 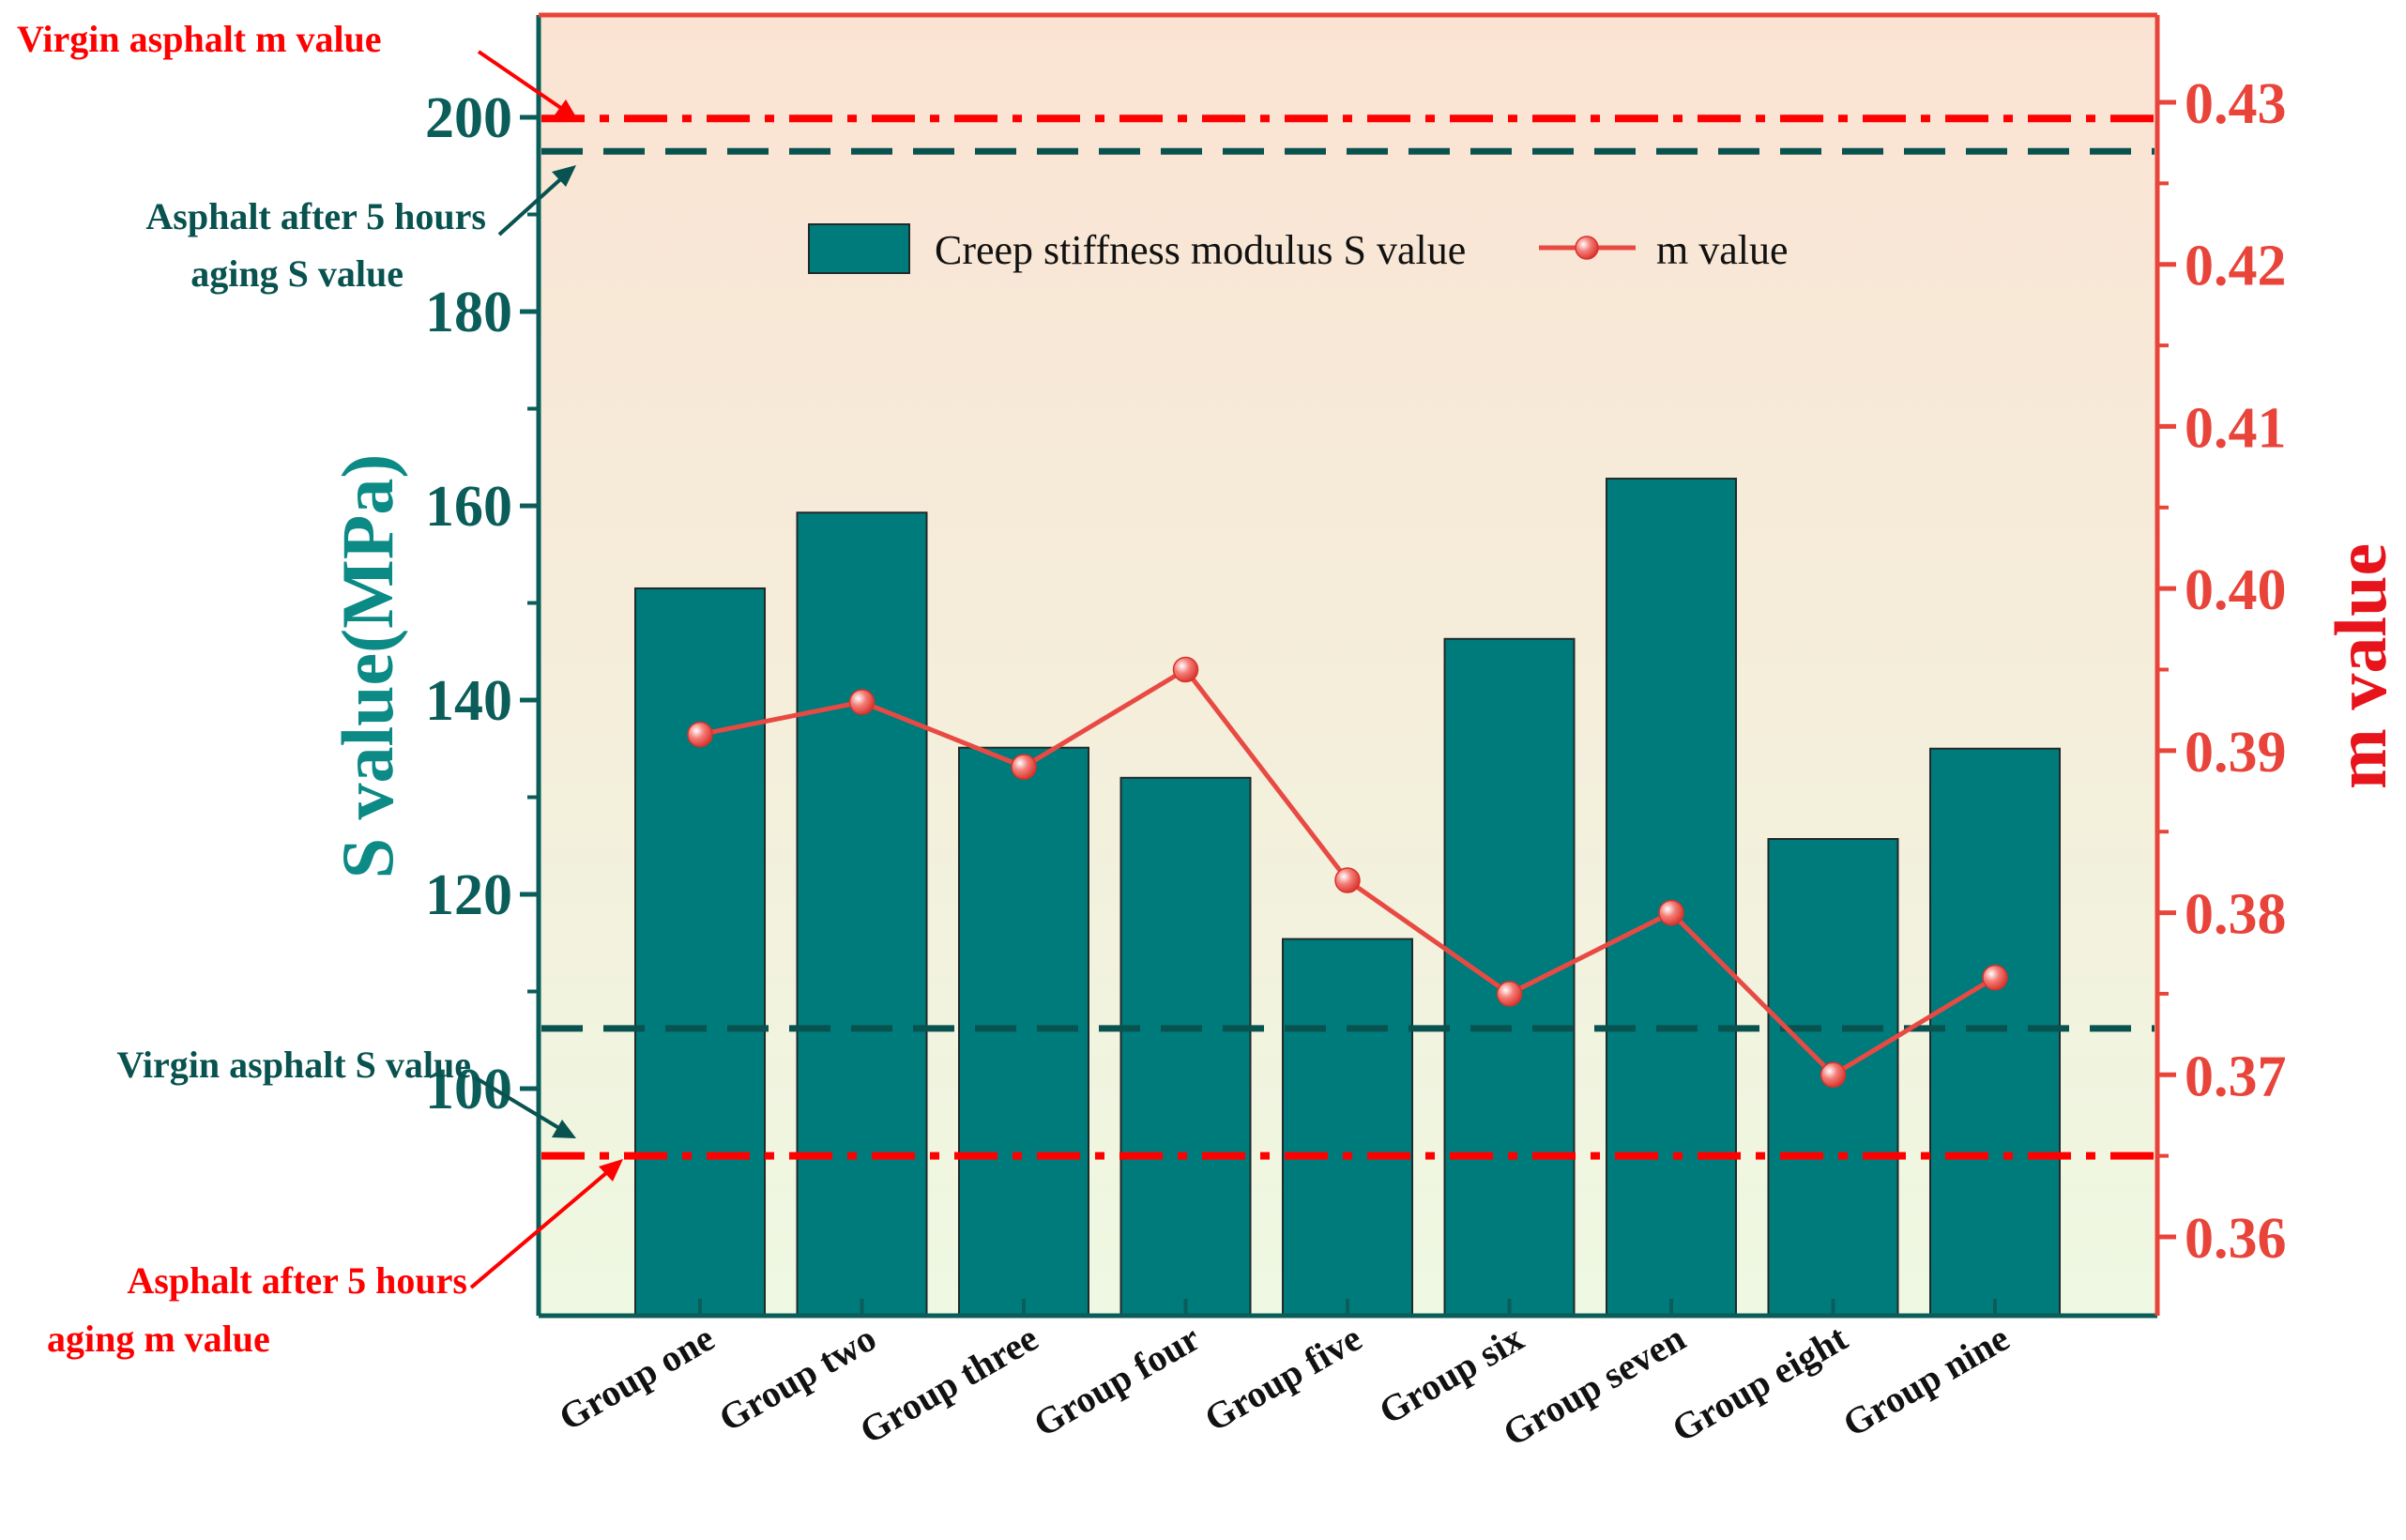 I want to click on right-tick-label-0.40: 0.40, so click(x=2236, y=590).